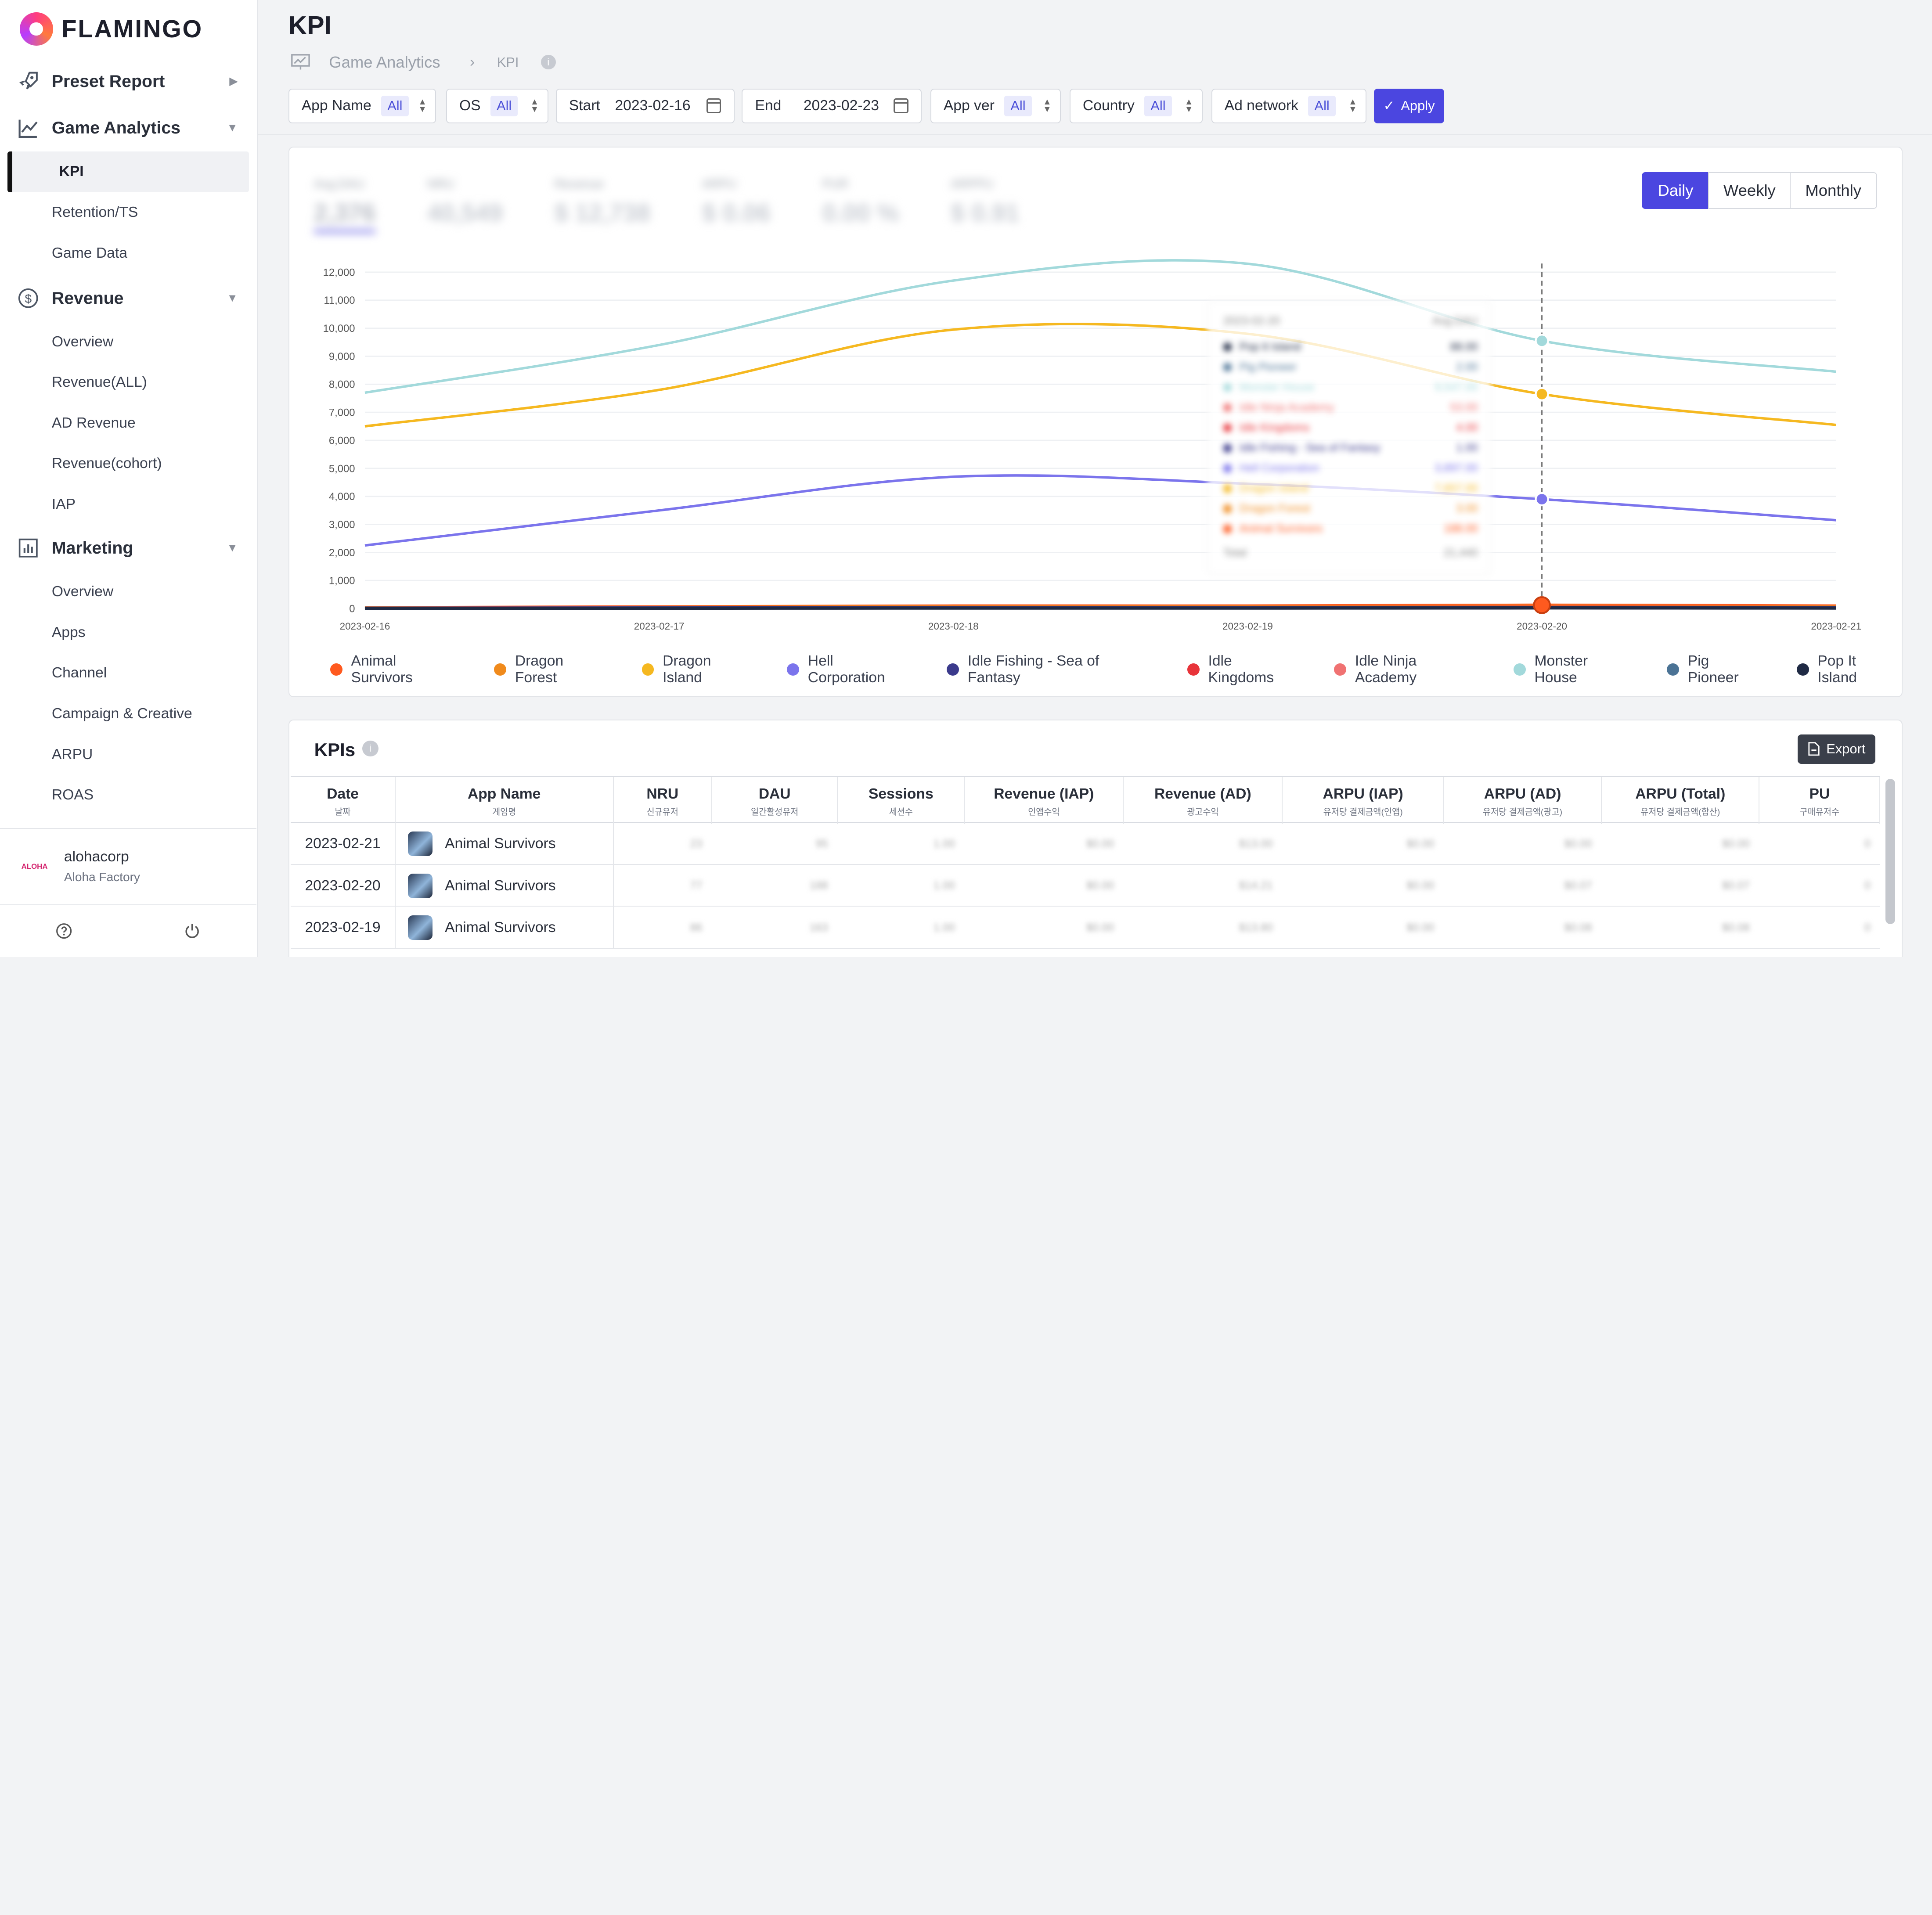 The width and height of the screenshot is (1932, 1915). Describe the element at coordinates (36, 29) in the screenshot. I see `flamingo-logo-icon` at that location.